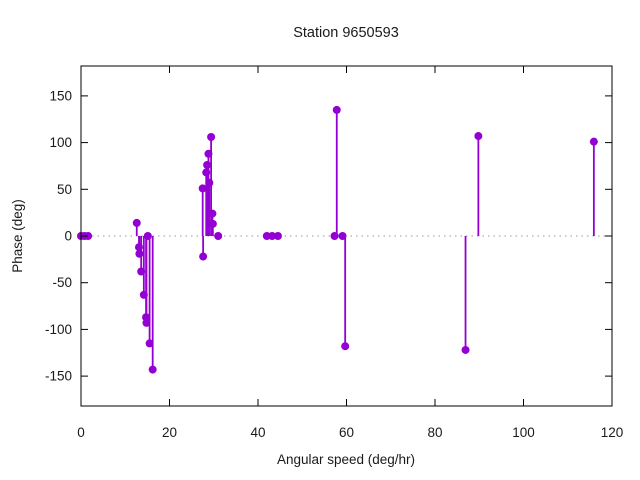 The height and width of the screenshot is (480, 640). Describe the element at coordinates (81, 432) in the screenshot. I see `x-tick-label: 0` at that location.